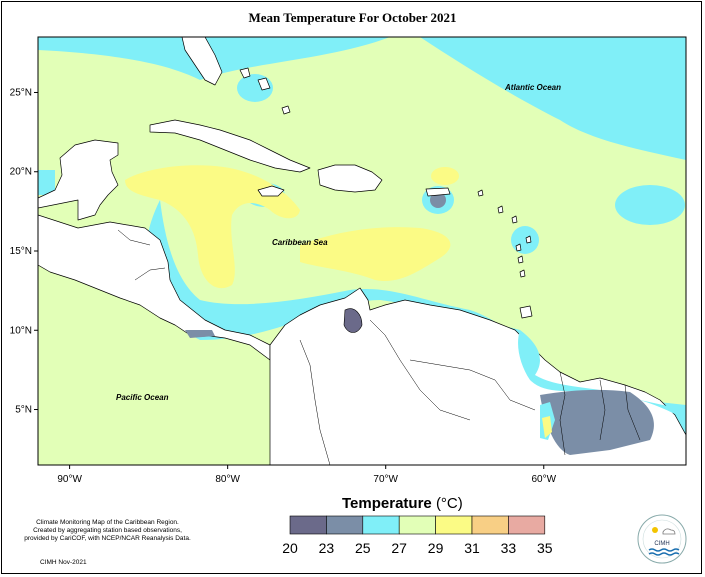 The image size is (705, 577). I want to click on legend-unit: (°C), so click(449, 503).